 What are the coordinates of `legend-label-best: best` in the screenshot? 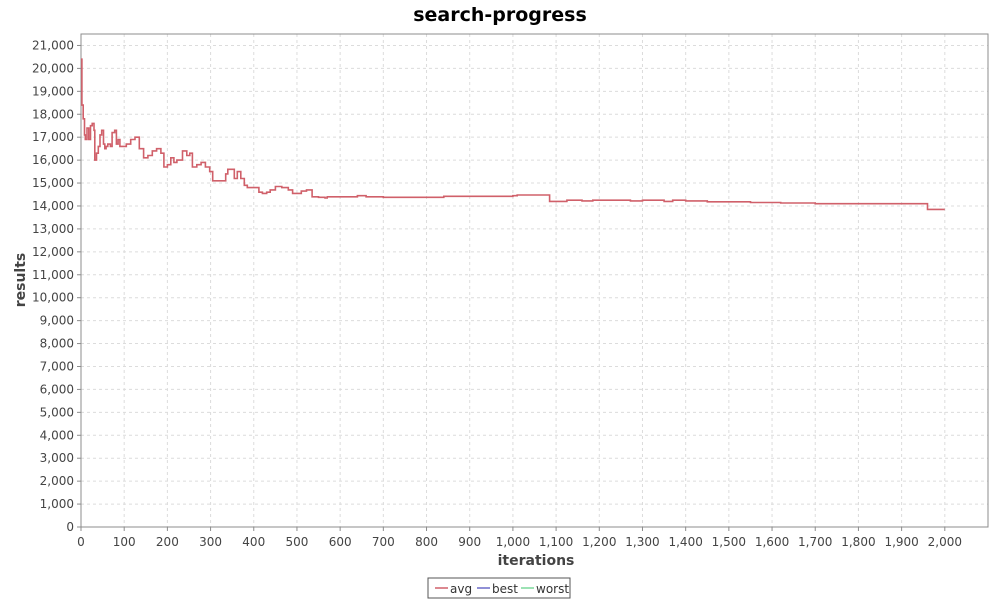 It's located at (505, 589).